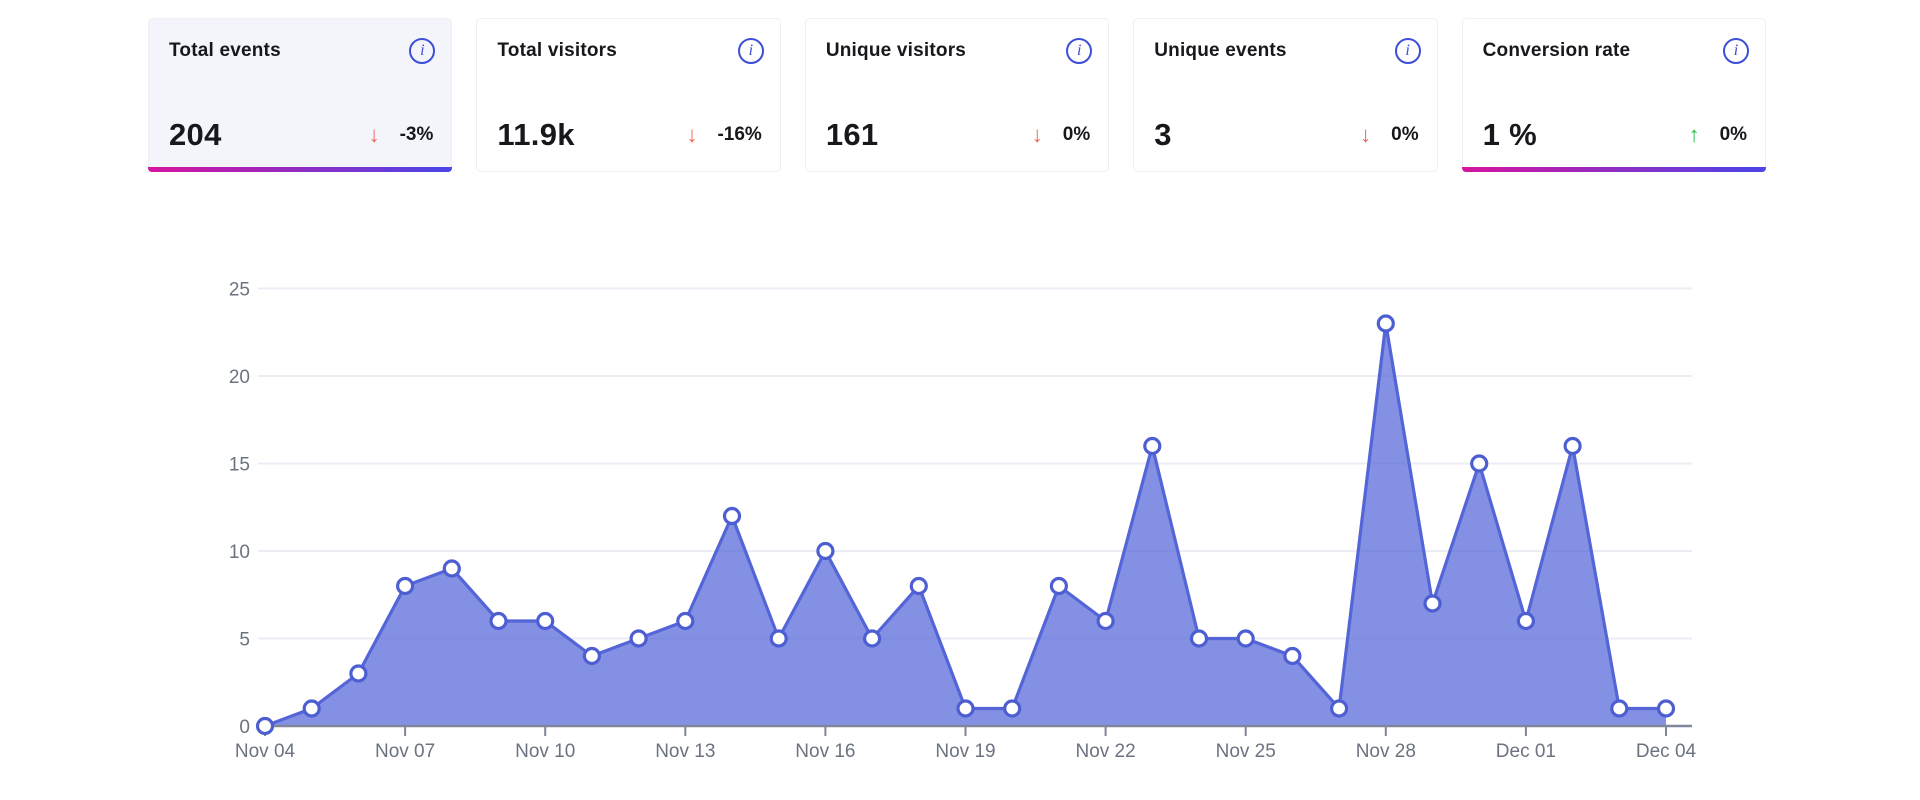  What do you see at coordinates (195, 134) in the screenshot?
I see `stat-card-value: 204` at bounding box center [195, 134].